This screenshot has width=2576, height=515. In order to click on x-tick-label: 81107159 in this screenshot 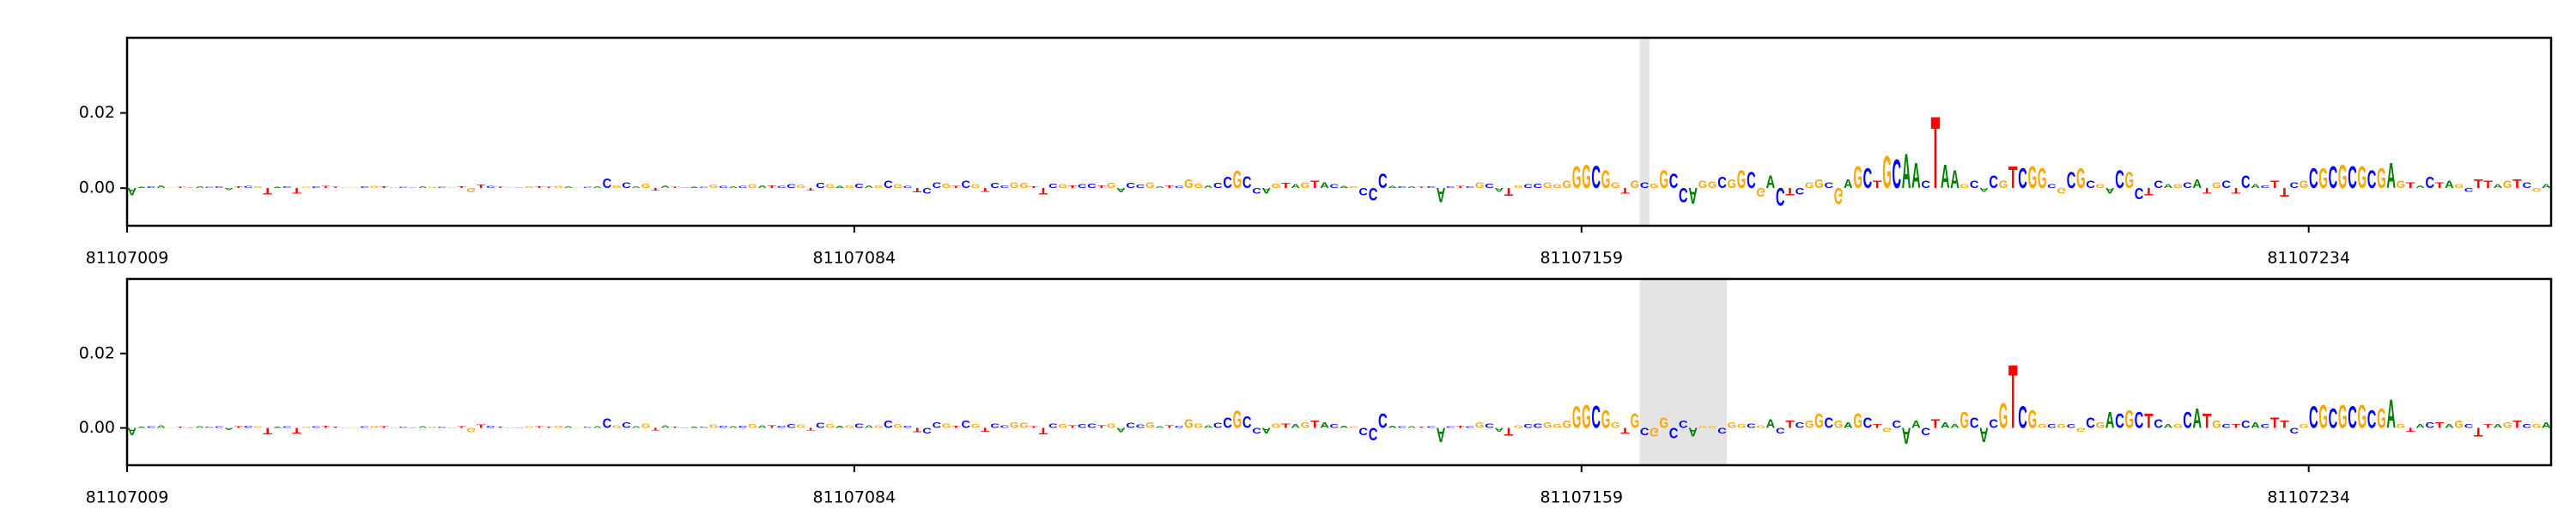, I will do `click(1581, 497)`.